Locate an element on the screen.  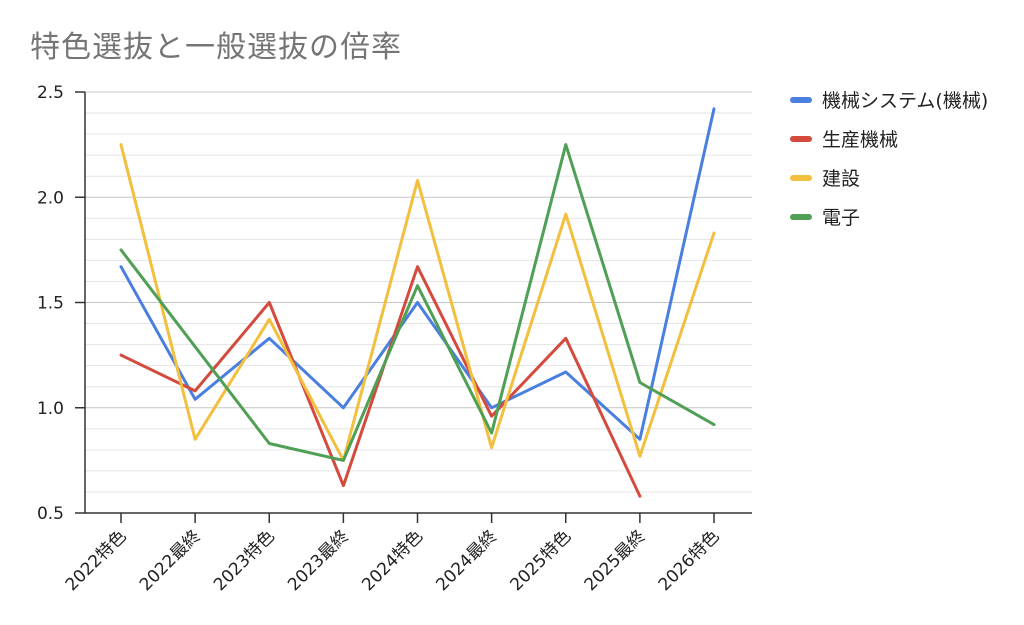
y-tick-label: 1.0 is located at coordinates (50, 409).